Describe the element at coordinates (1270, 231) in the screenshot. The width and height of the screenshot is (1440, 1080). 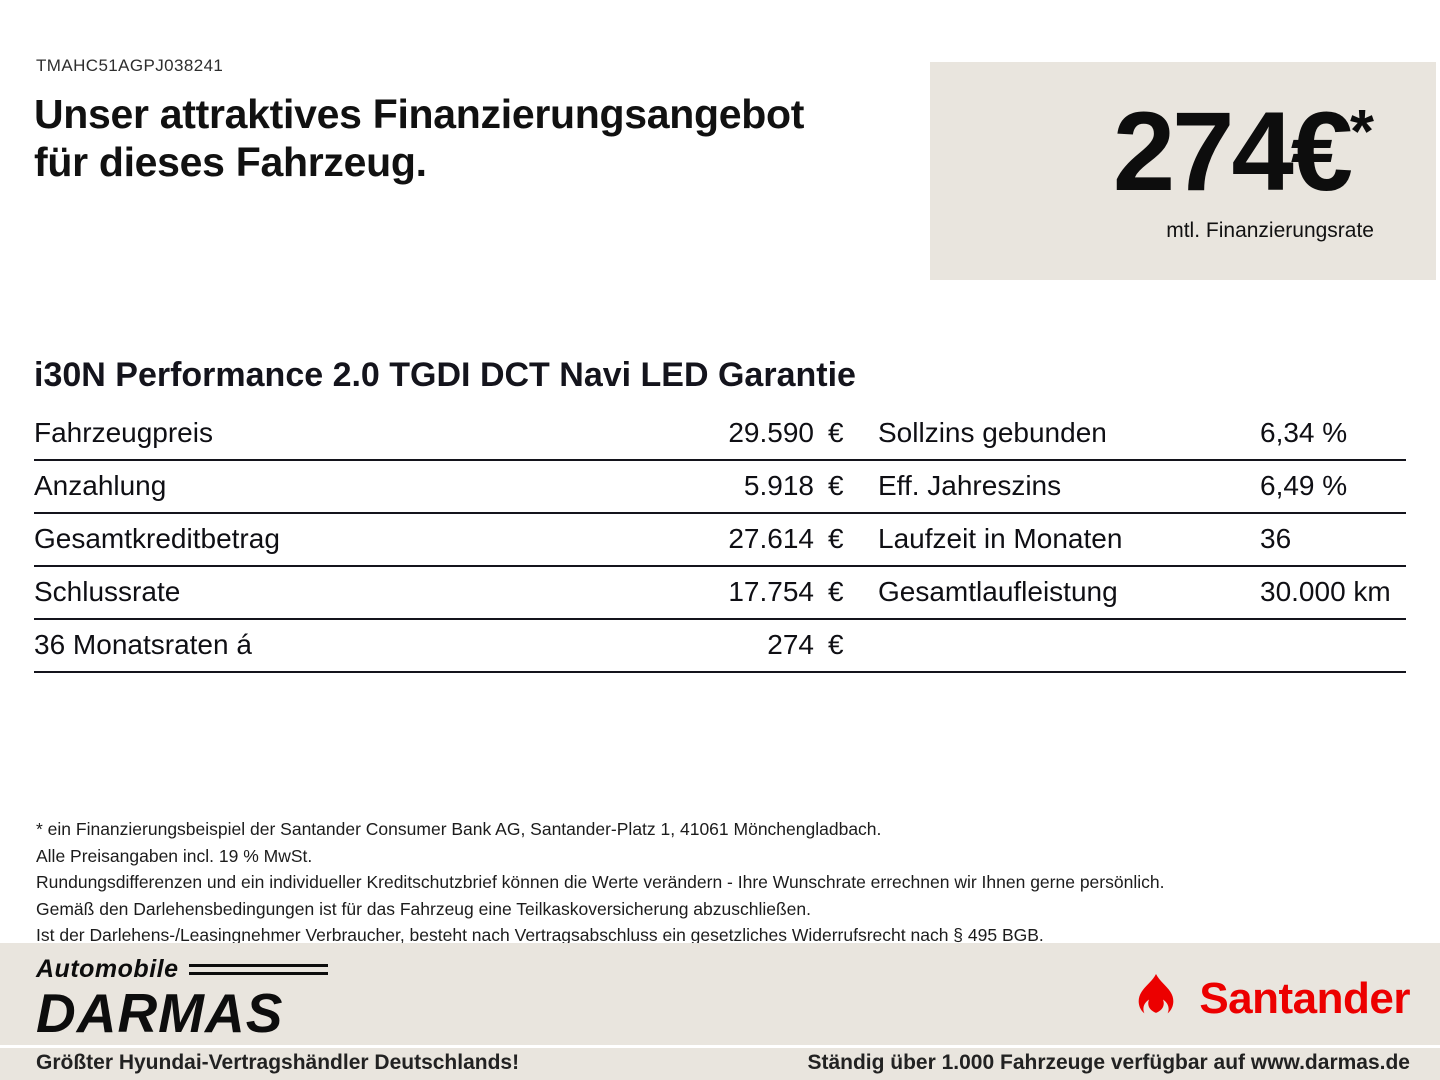
I see `monthly-rate-label: mtl. Finanzierungsrate` at that location.